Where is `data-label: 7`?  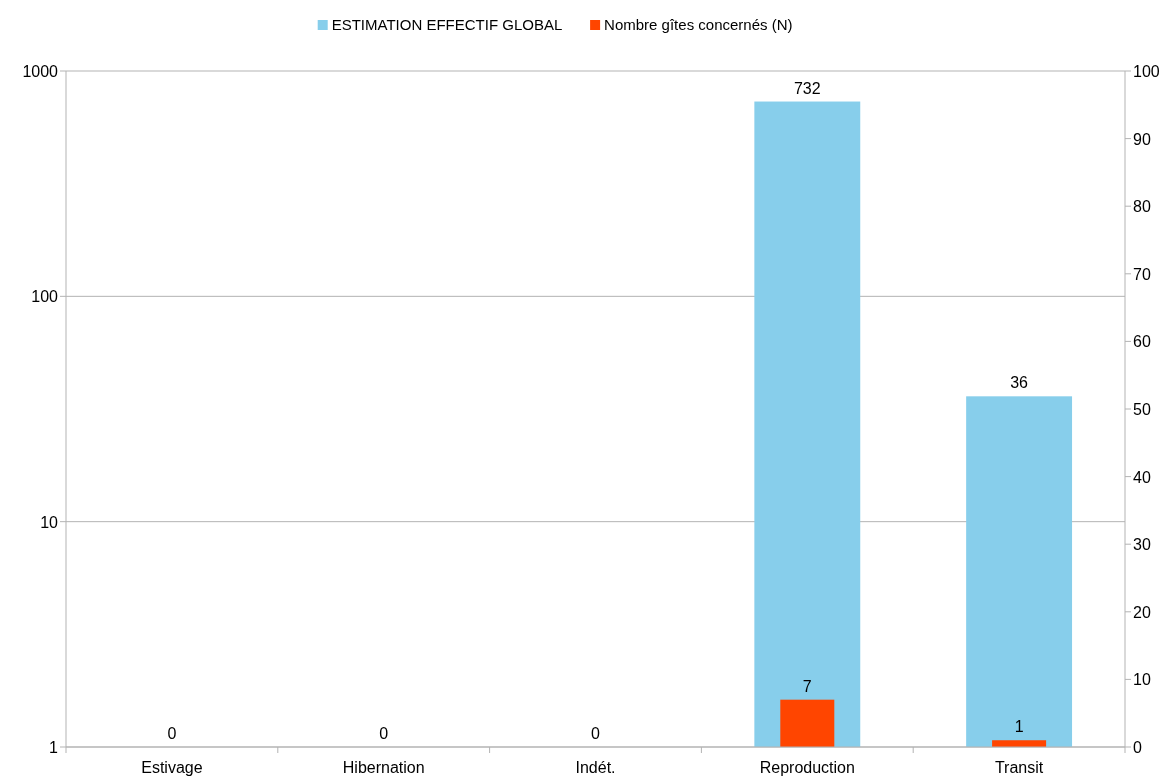 data-label: 7 is located at coordinates (807, 686).